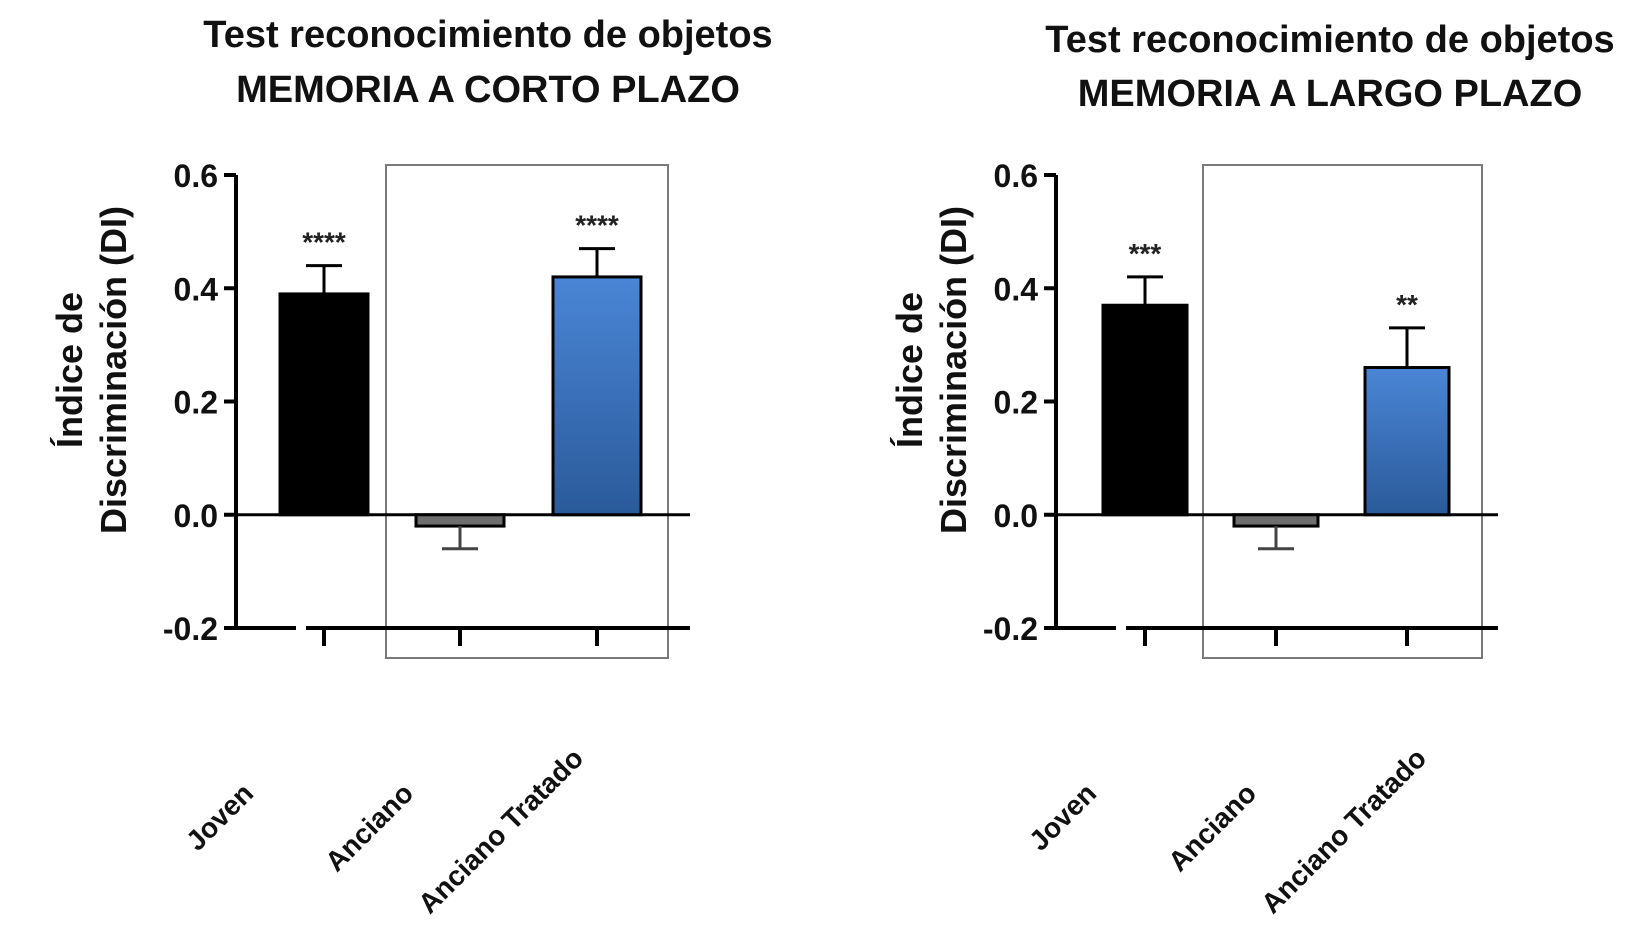 Image resolution: width=1645 pixels, height=933 pixels. What do you see at coordinates (597, 225) in the screenshot?
I see `significance-label-2: ****` at bounding box center [597, 225].